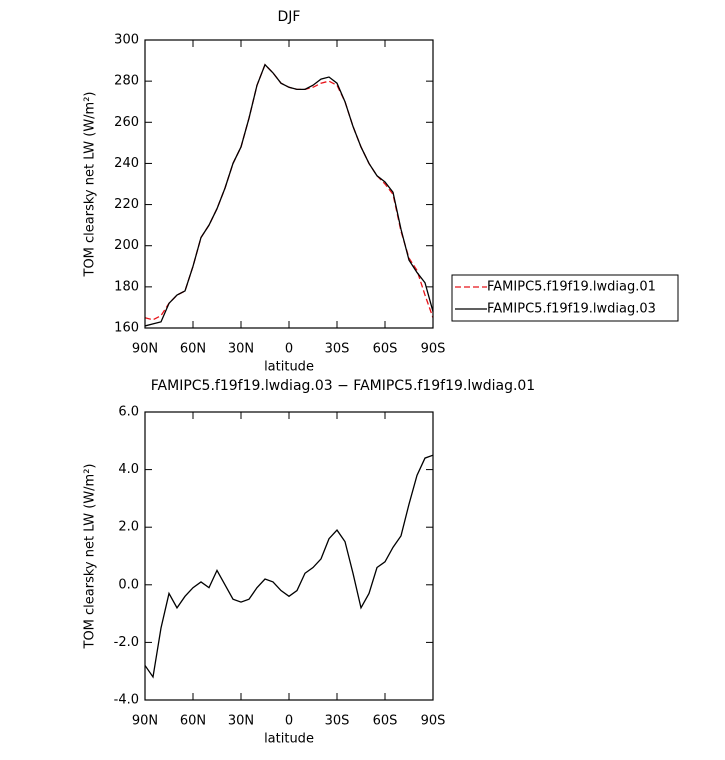 The height and width of the screenshot is (760, 725). Describe the element at coordinates (126, 40) in the screenshot. I see `y-tick-label: 300` at that location.